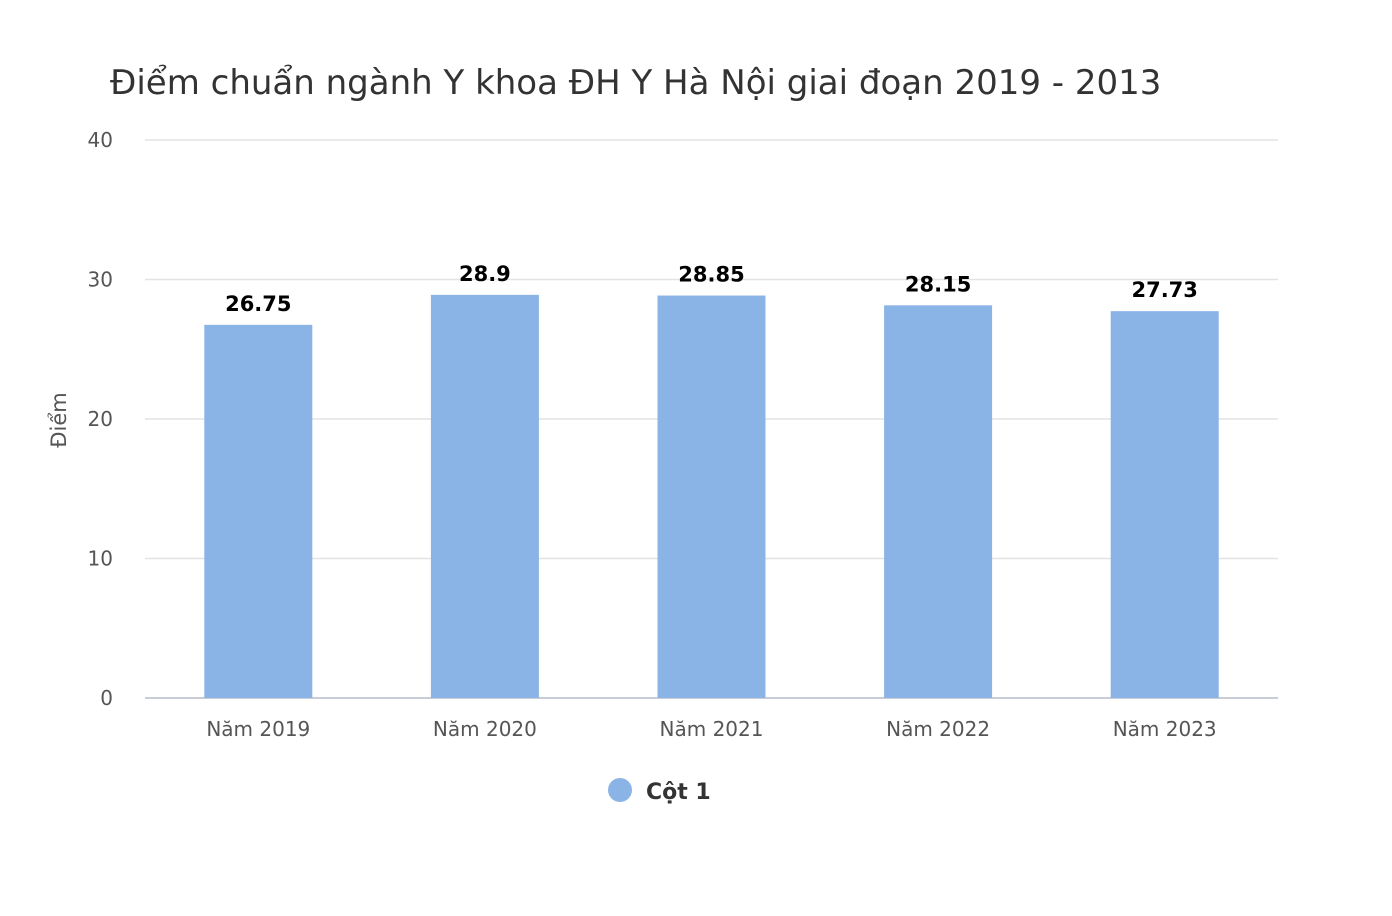 This screenshot has width=1392, height=916. Describe the element at coordinates (100, 559) in the screenshot. I see `y-tick-label: 10` at that location.